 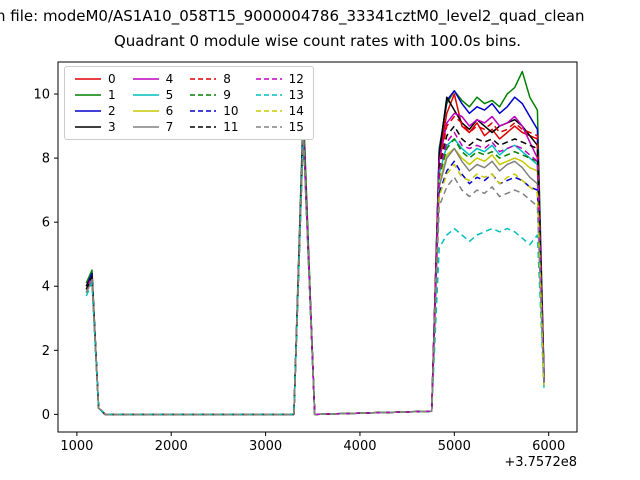 I want to click on legend-label: 1, so click(x=112, y=95).